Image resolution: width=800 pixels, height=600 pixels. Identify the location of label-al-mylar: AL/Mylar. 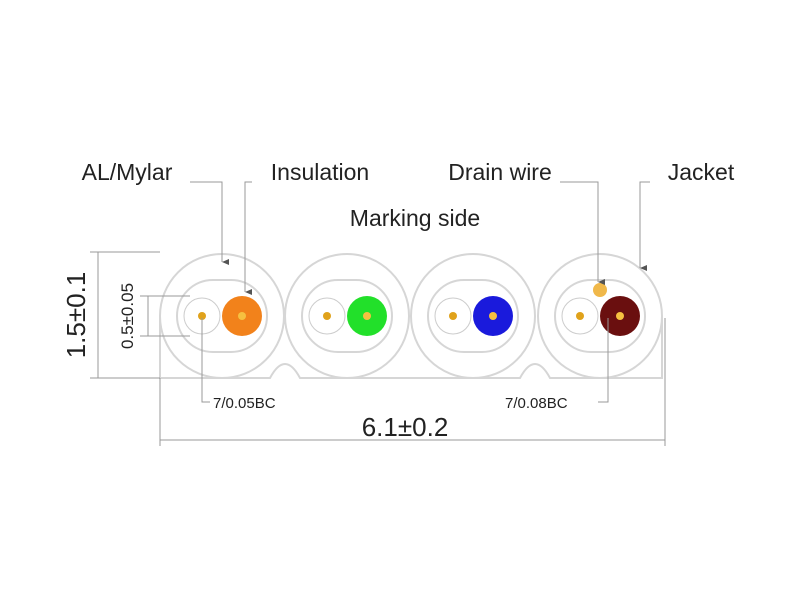
(127, 172).